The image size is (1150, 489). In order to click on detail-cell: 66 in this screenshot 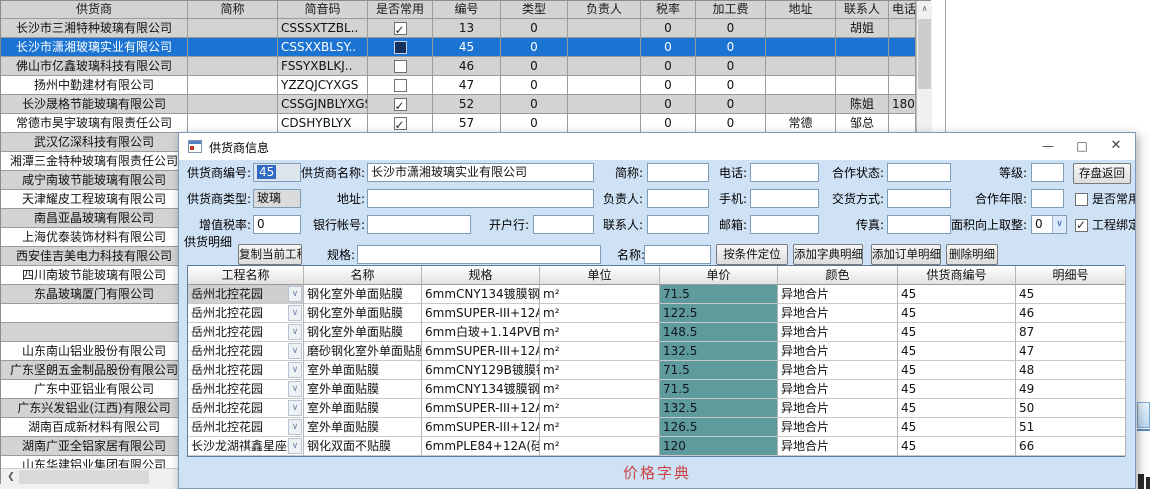, I will do `click(1071, 446)`.